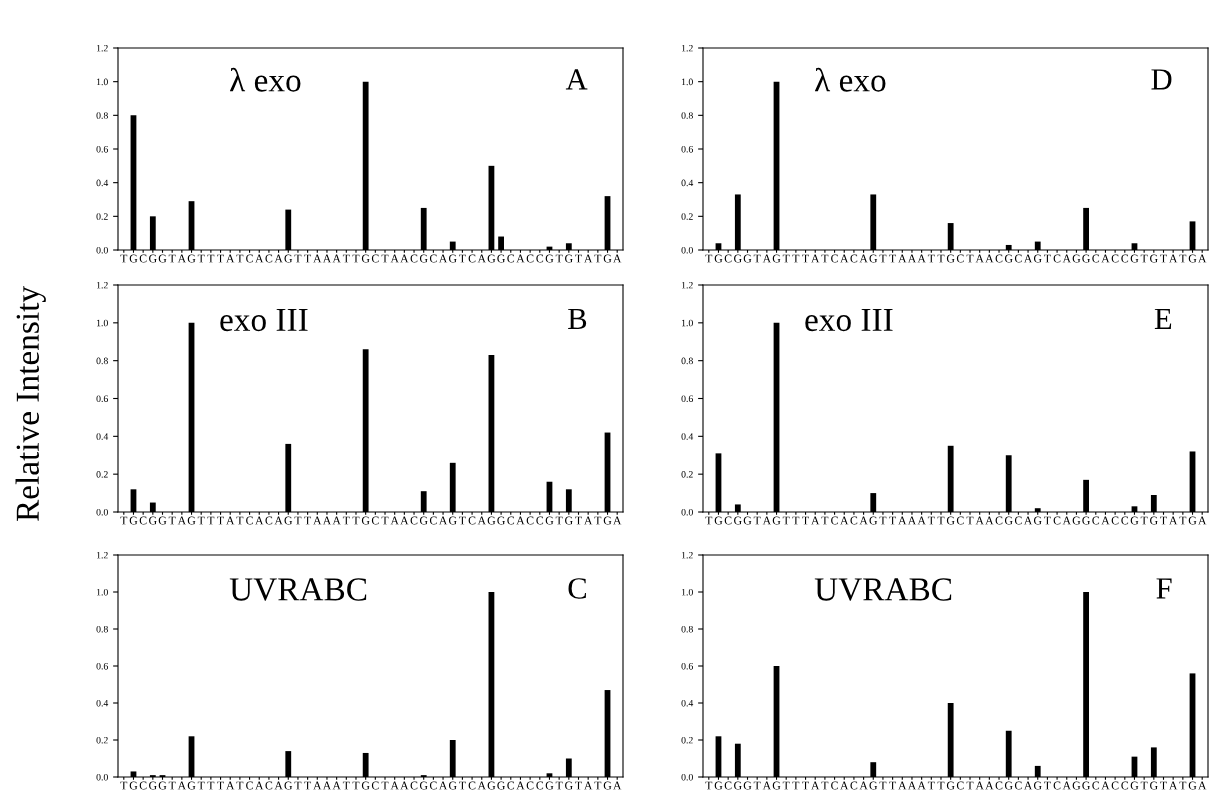  What do you see at coordinates (265, 79) in the screenshot?
I see `chart-title: λ exo` at bounding box center [265, 79].